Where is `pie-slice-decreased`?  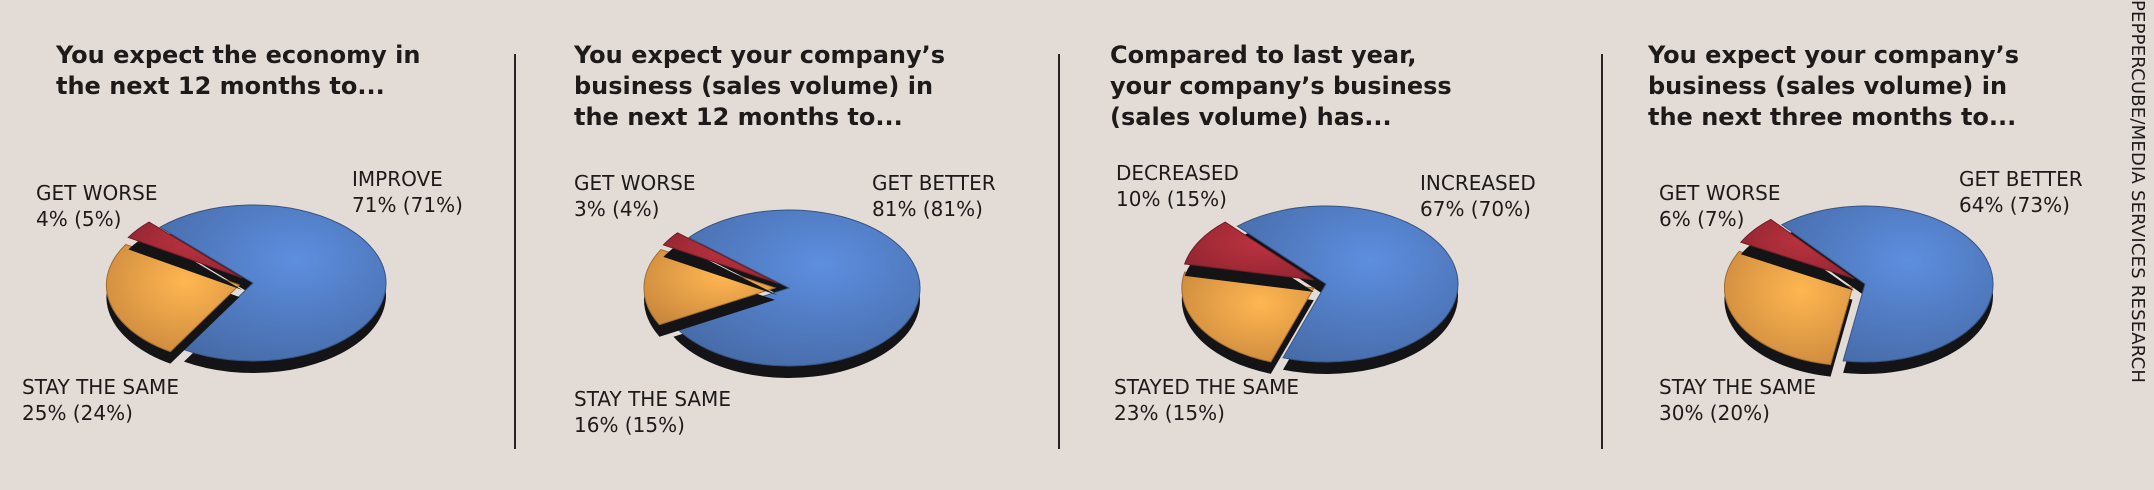 pie-slice-decreased is located at coordinates (1249, 256).